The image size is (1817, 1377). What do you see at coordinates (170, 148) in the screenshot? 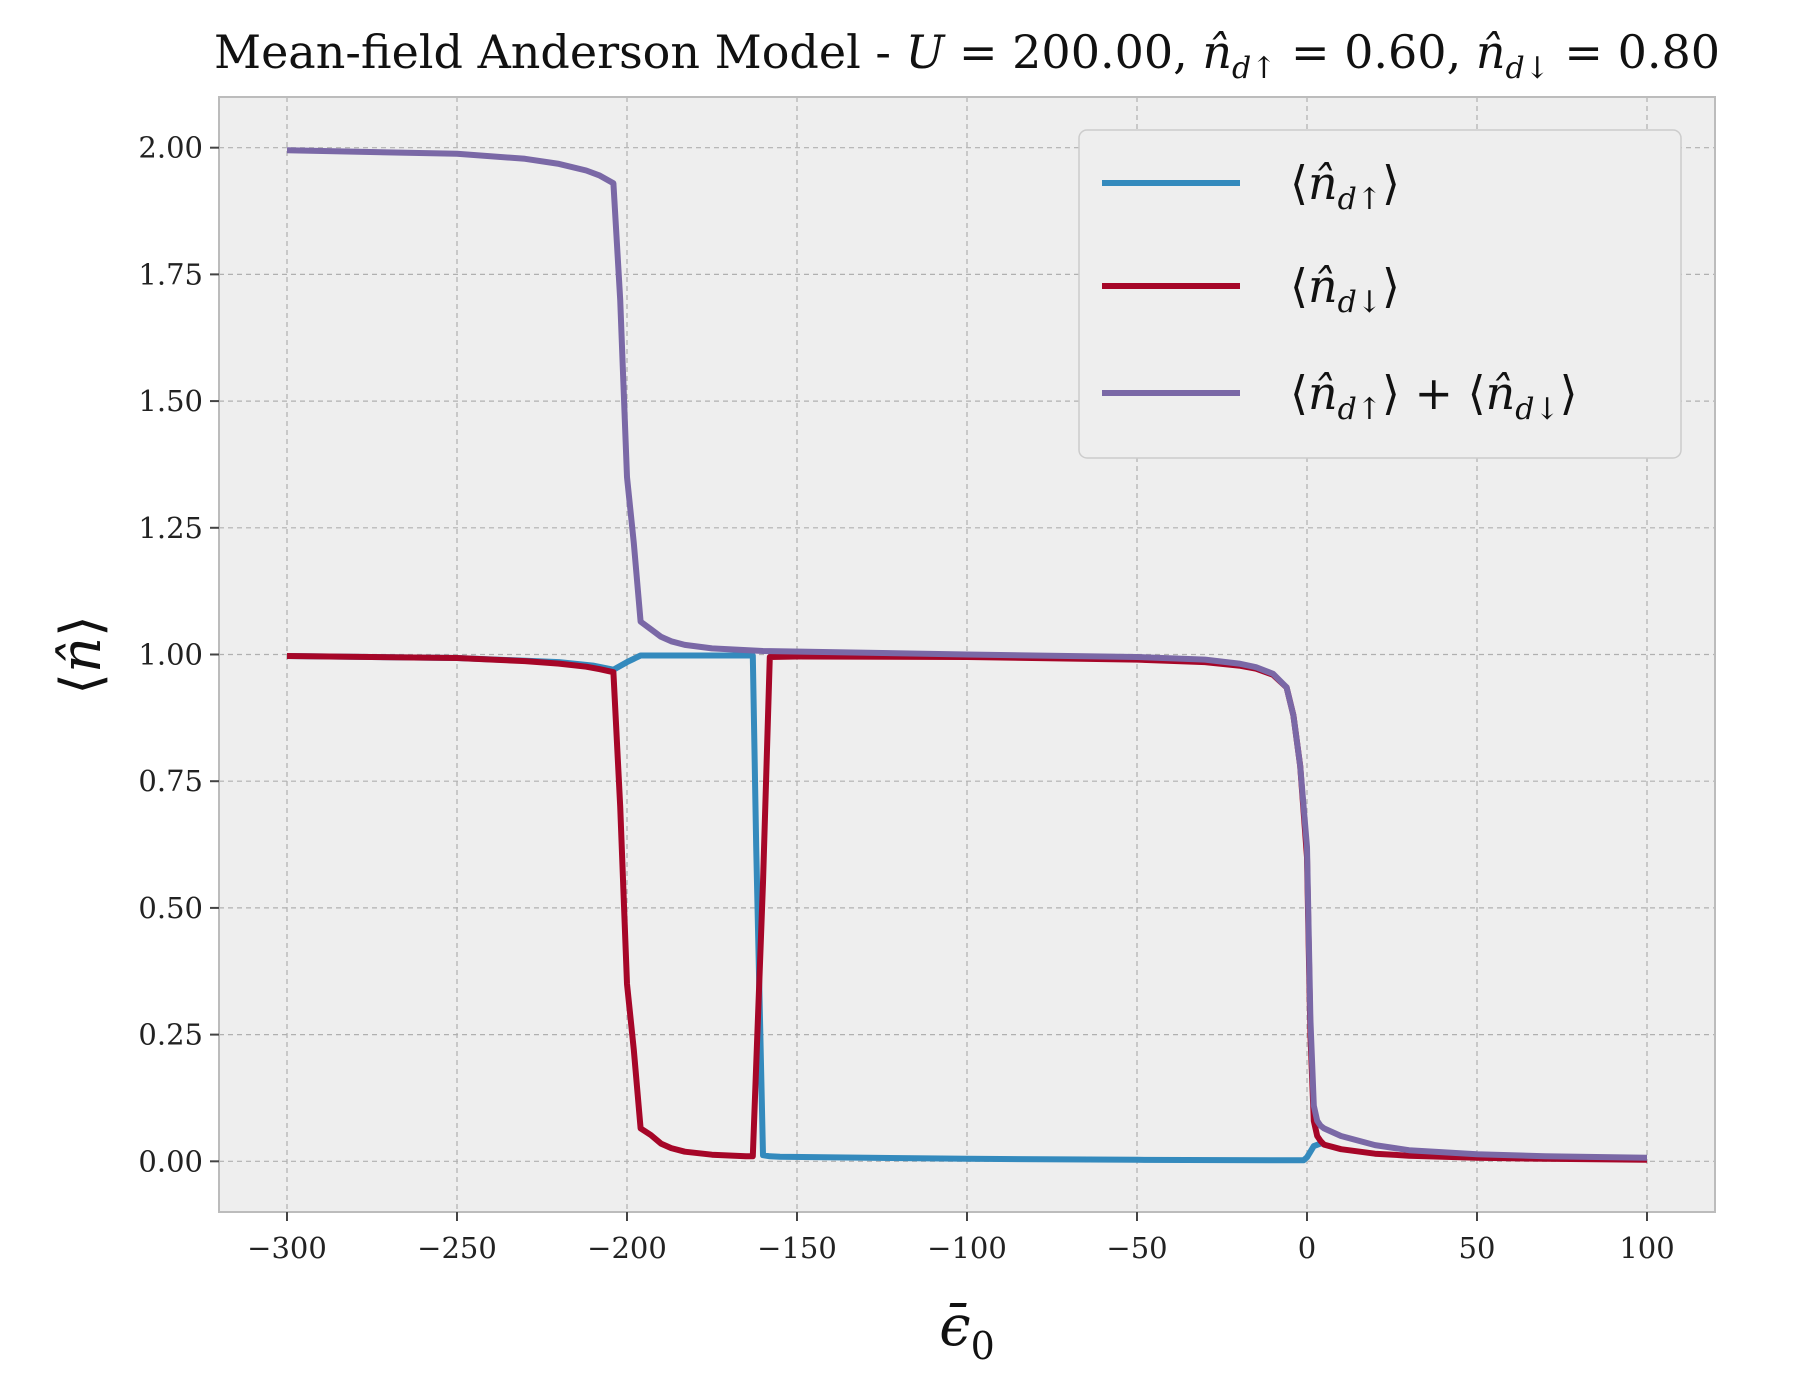
I see `y-tick-label: 2.00` at bounding box center [170, 148].